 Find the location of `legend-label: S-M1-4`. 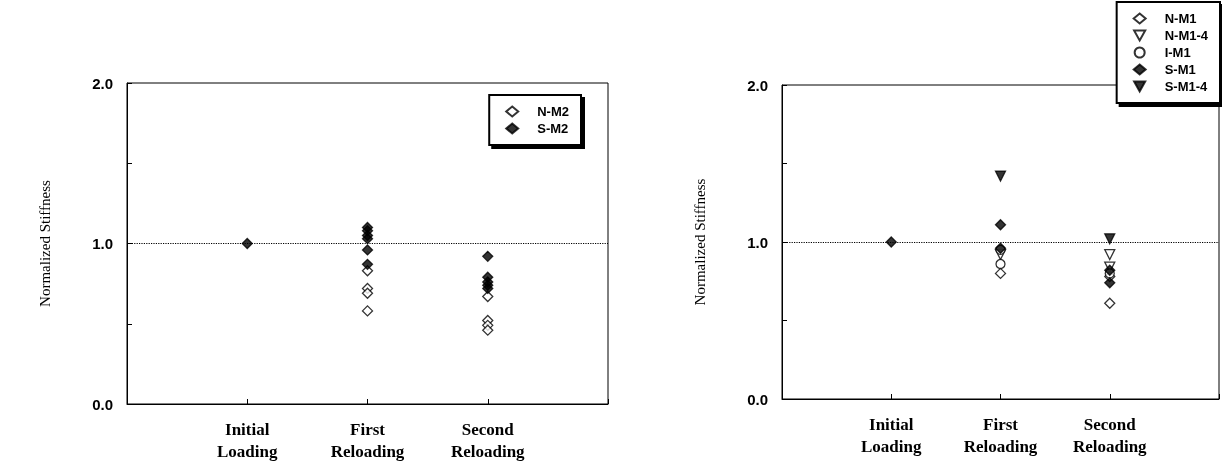

legend-label: S-M1-4 is located at coordinates (1186, 86).